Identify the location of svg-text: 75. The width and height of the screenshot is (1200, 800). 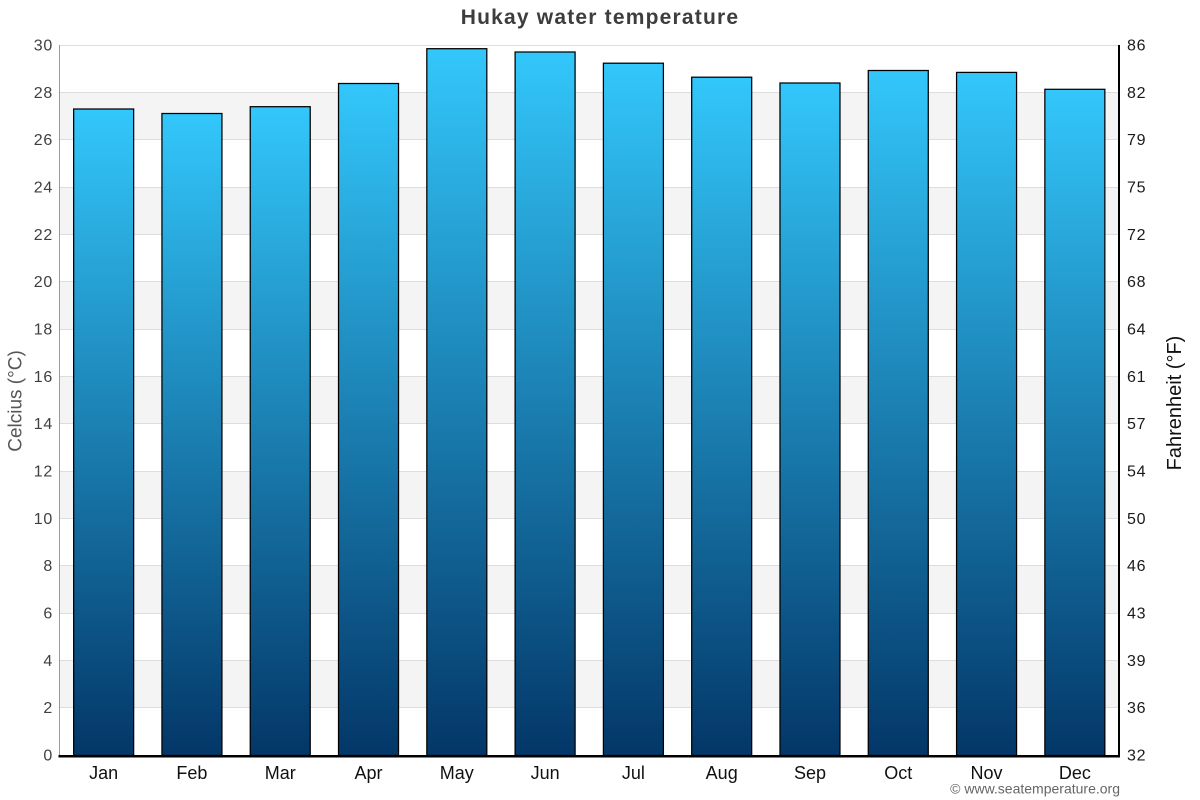
(1136, 188).